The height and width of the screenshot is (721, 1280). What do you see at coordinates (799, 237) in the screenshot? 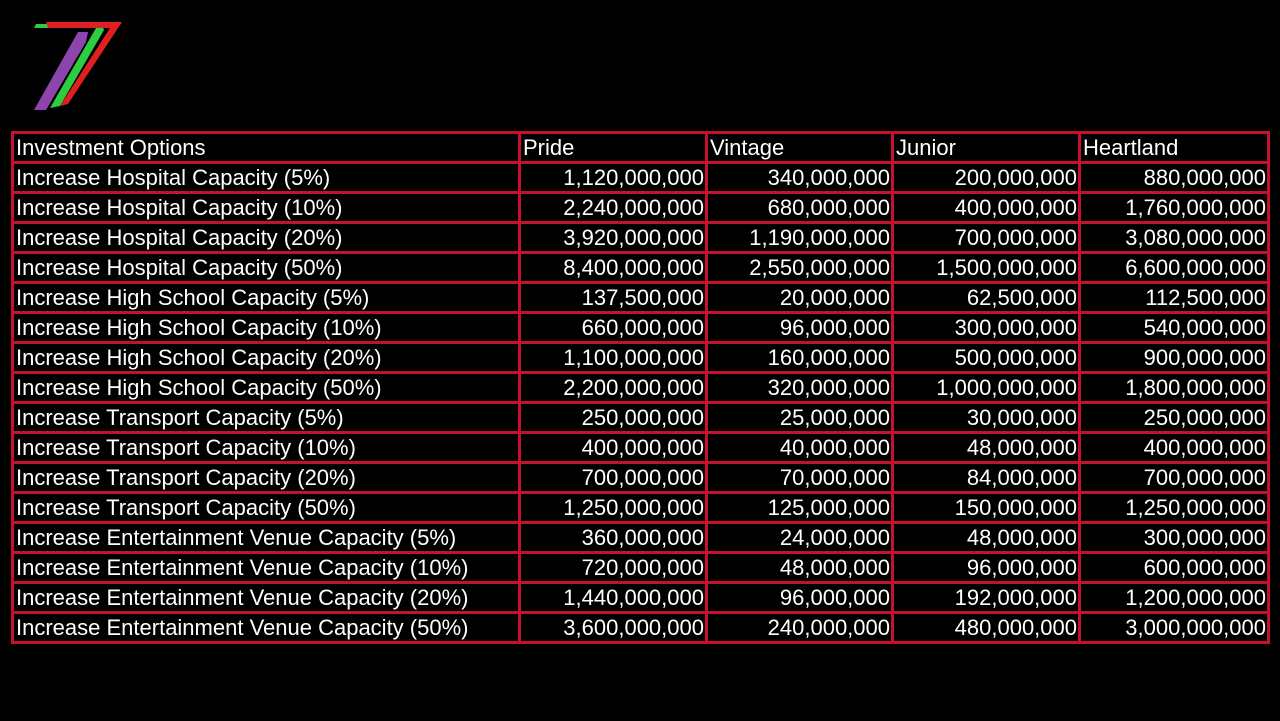
I see `vintage-value: 1,190,000,000` at bounding box center [799, 237].